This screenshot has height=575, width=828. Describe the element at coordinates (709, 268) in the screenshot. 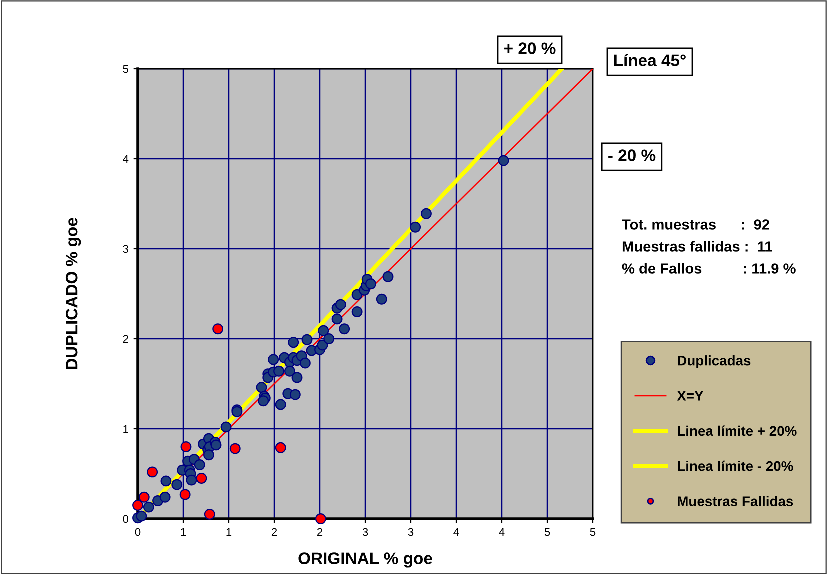

I see `text: % de Fallos : 11.9 %` at that location.